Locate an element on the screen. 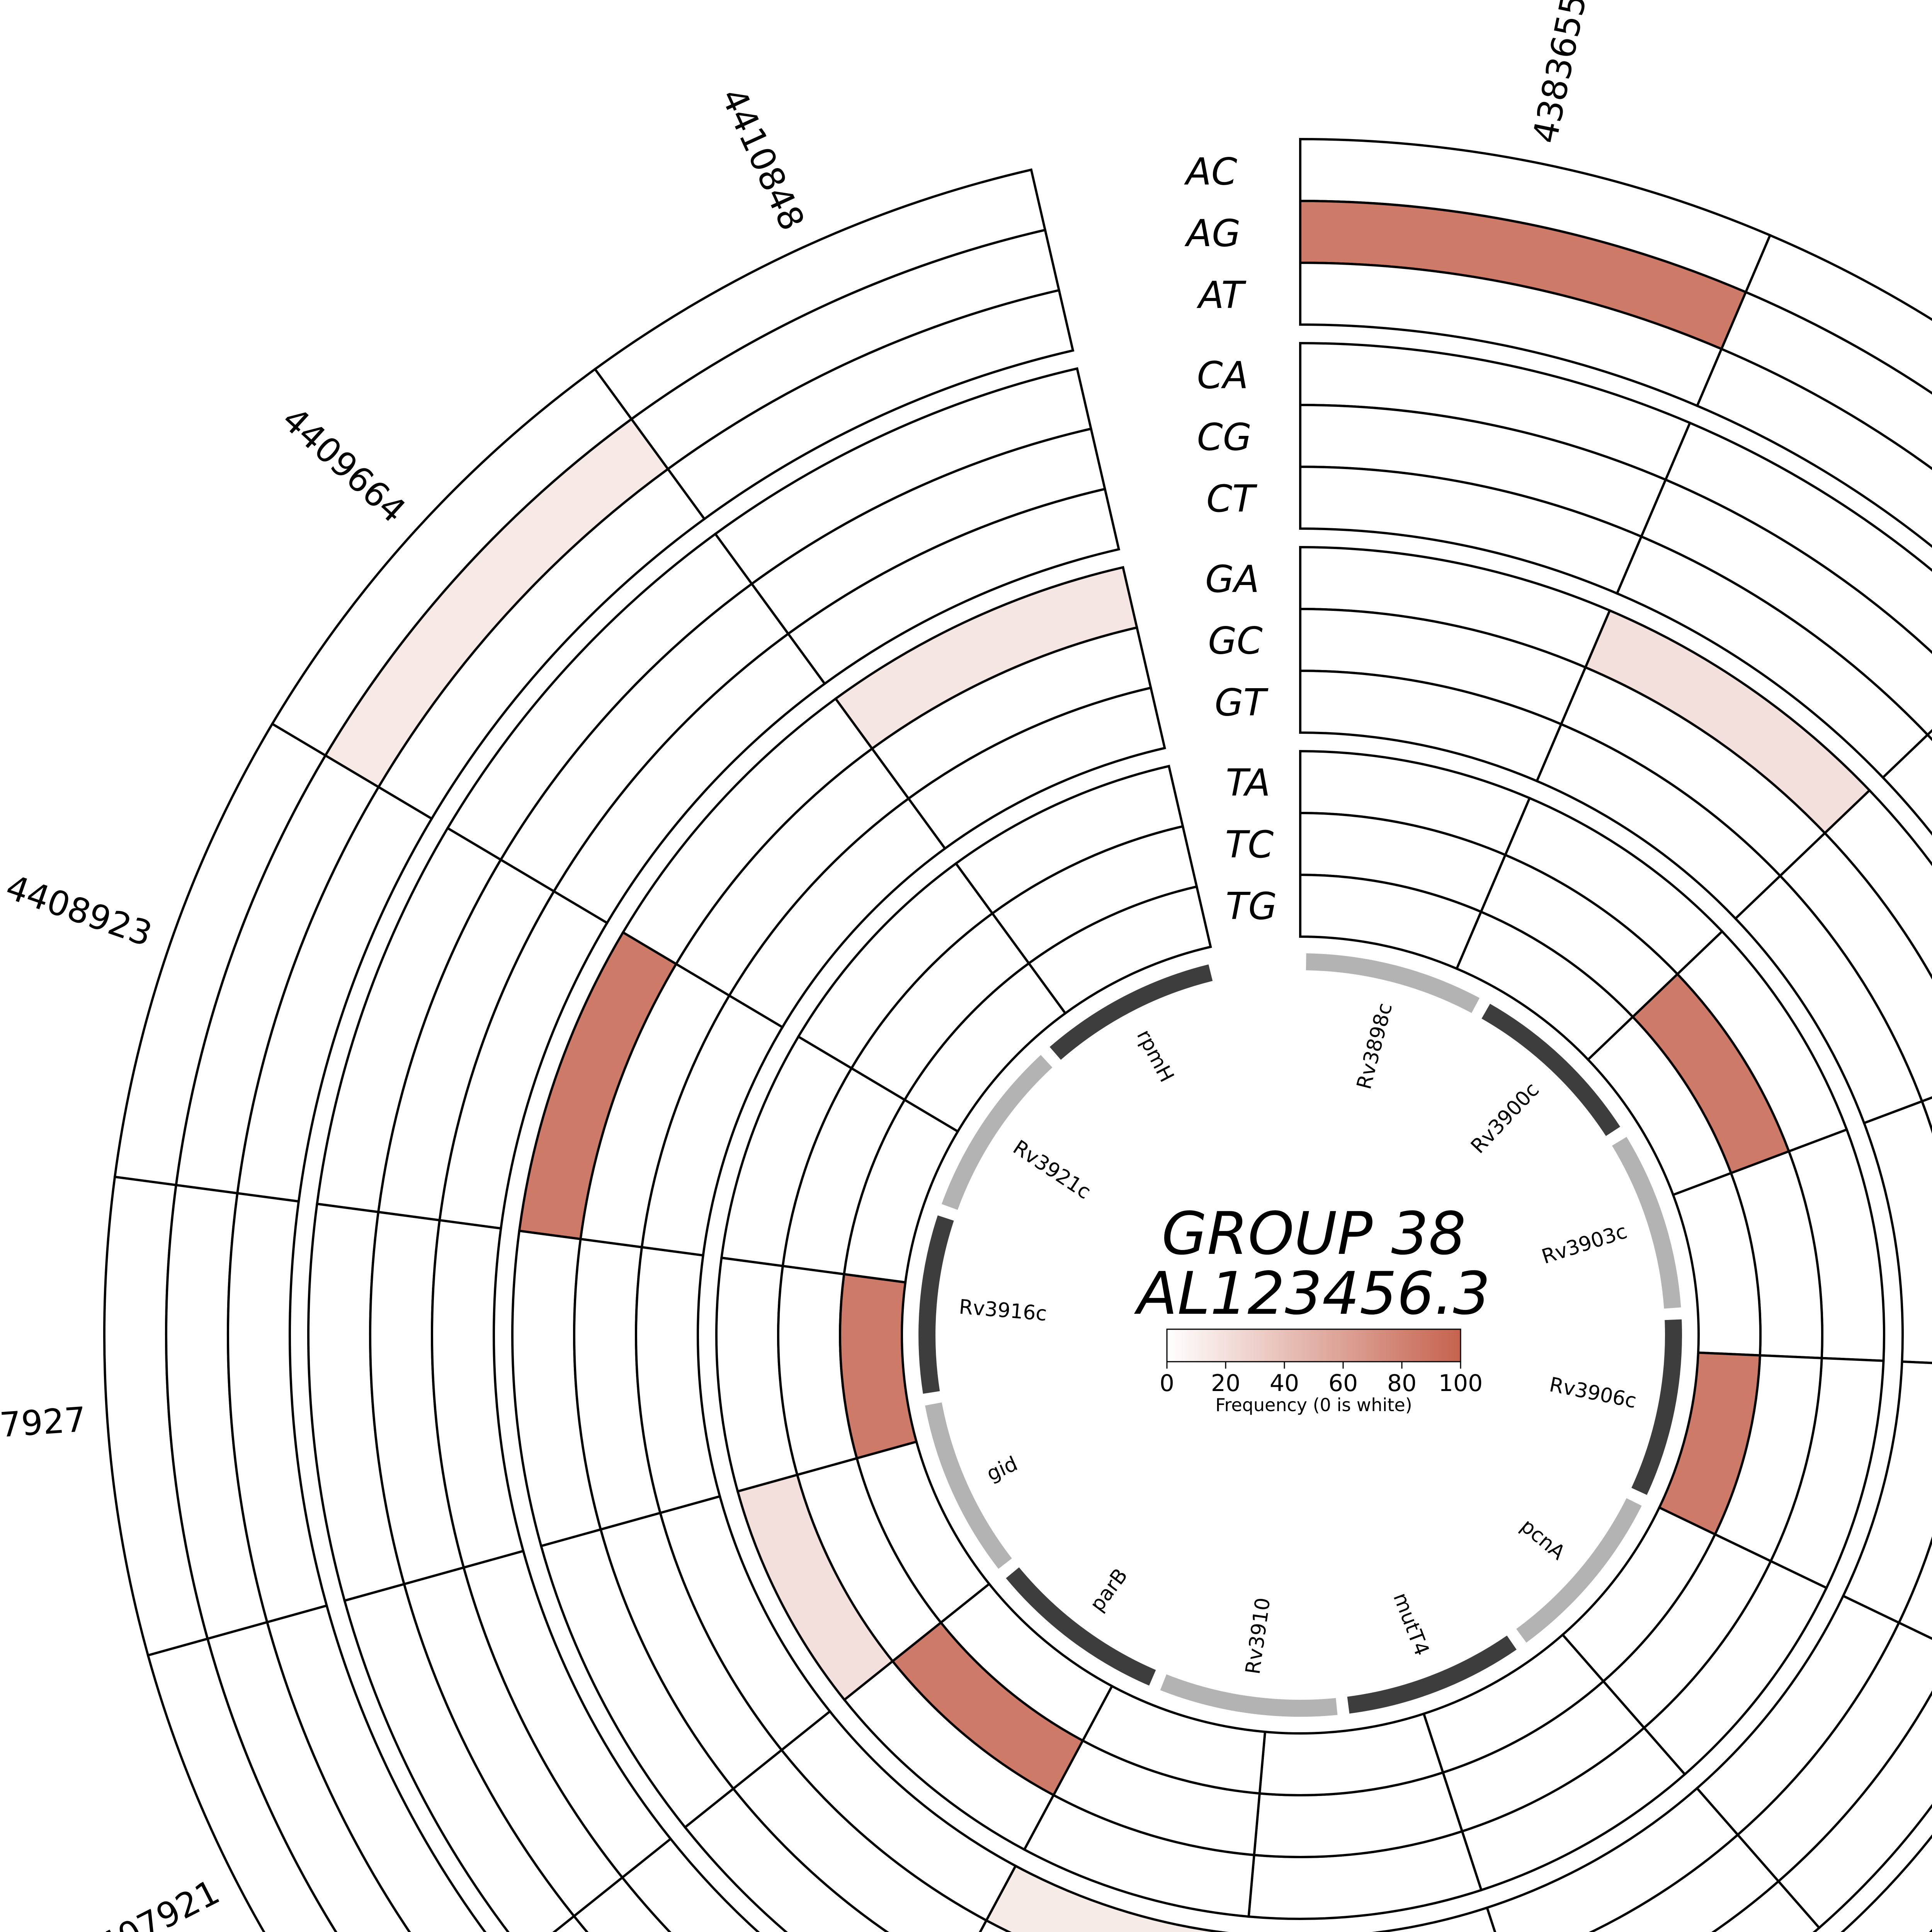  ring-label: TA is located at coordinates (1248, 783).